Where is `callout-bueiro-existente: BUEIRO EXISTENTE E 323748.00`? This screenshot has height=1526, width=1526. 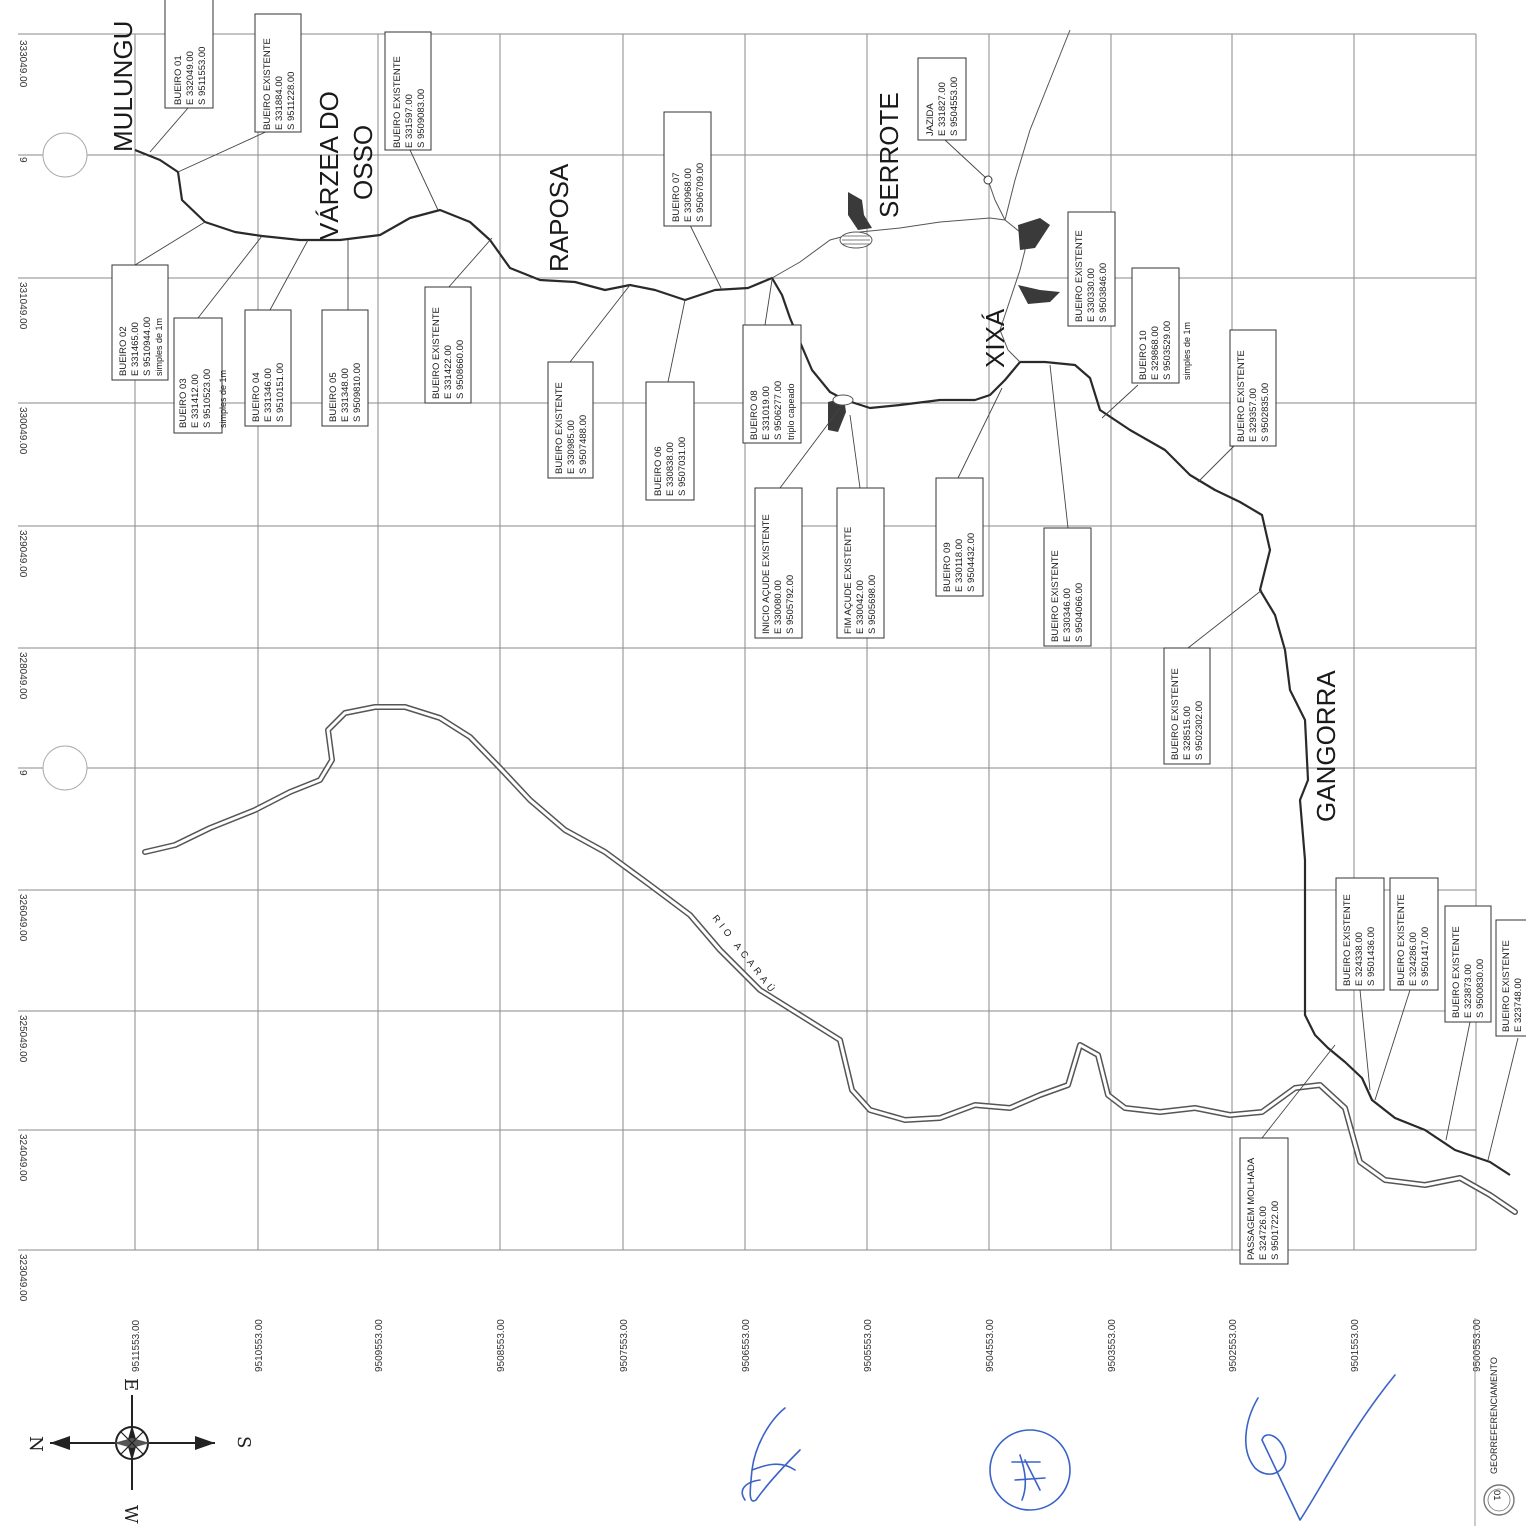 callout-bueiro-existente: BUEIRO EXISTENTE E 323748.00 is located at coordinates (1510, 978).